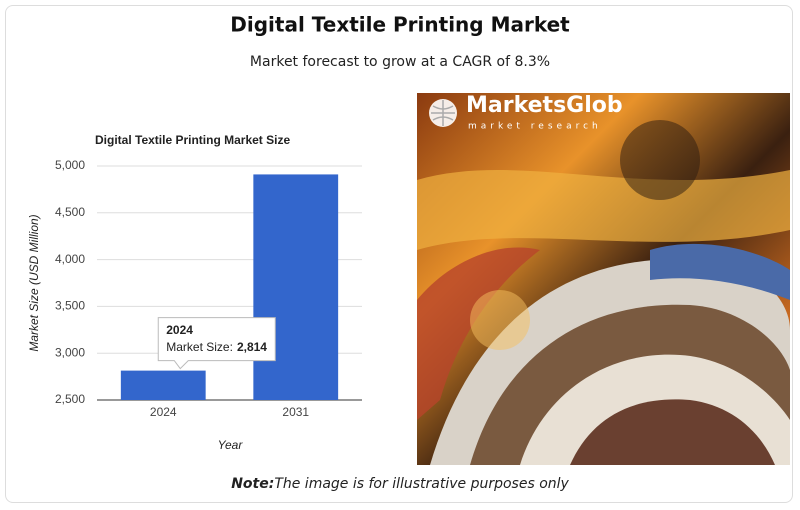 The image size is (800, 510). I want to click on tooltip-box, so click(216, 343).